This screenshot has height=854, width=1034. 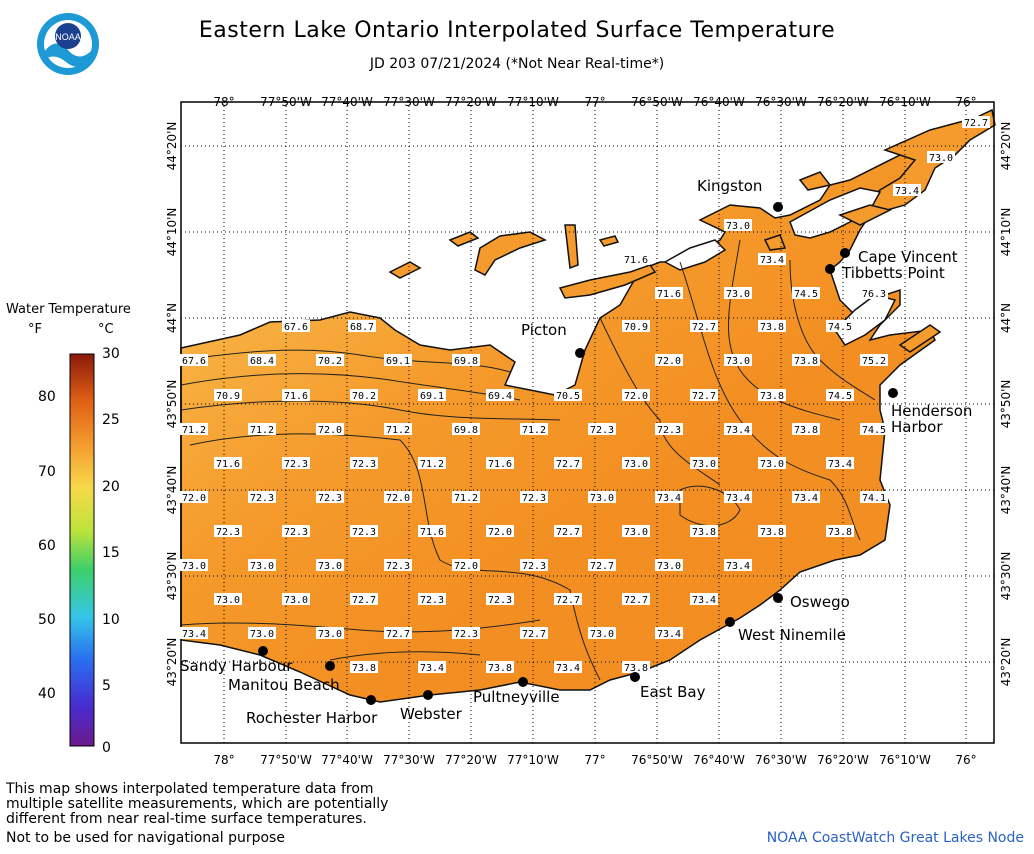 I want to click on latitude-label-left: 43°30'N, so click(x=172, y=576).